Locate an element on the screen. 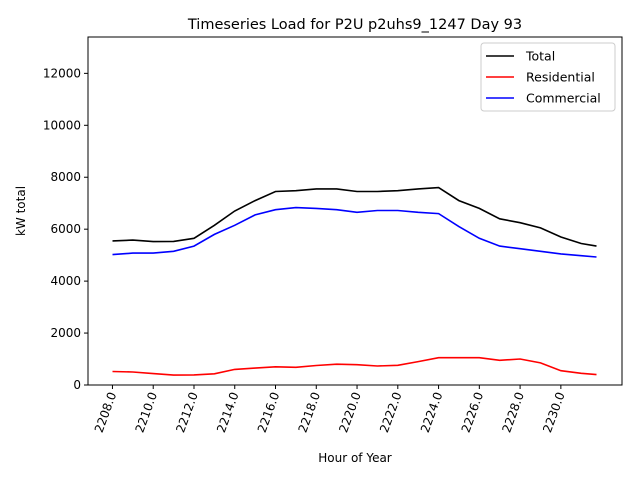 The height and width of the screenshot is (484, 640). y-tick-label: 12000 is located at coordinates (62, 73).